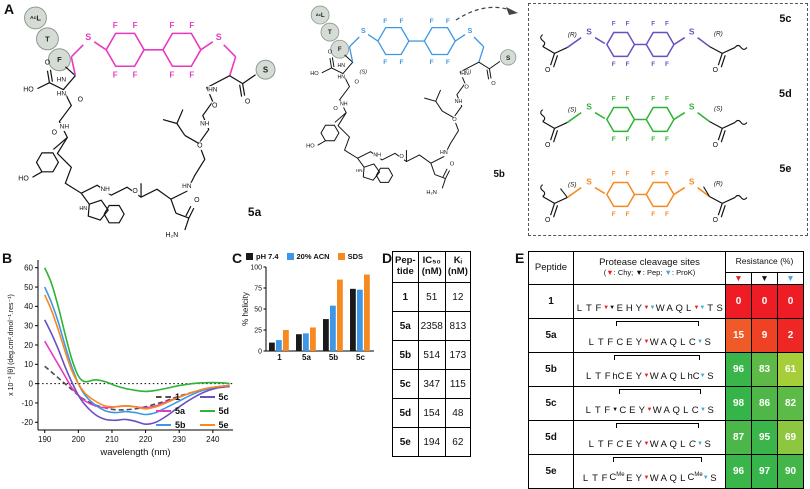  I want to click on svg-text: 60, so click(28, 268).